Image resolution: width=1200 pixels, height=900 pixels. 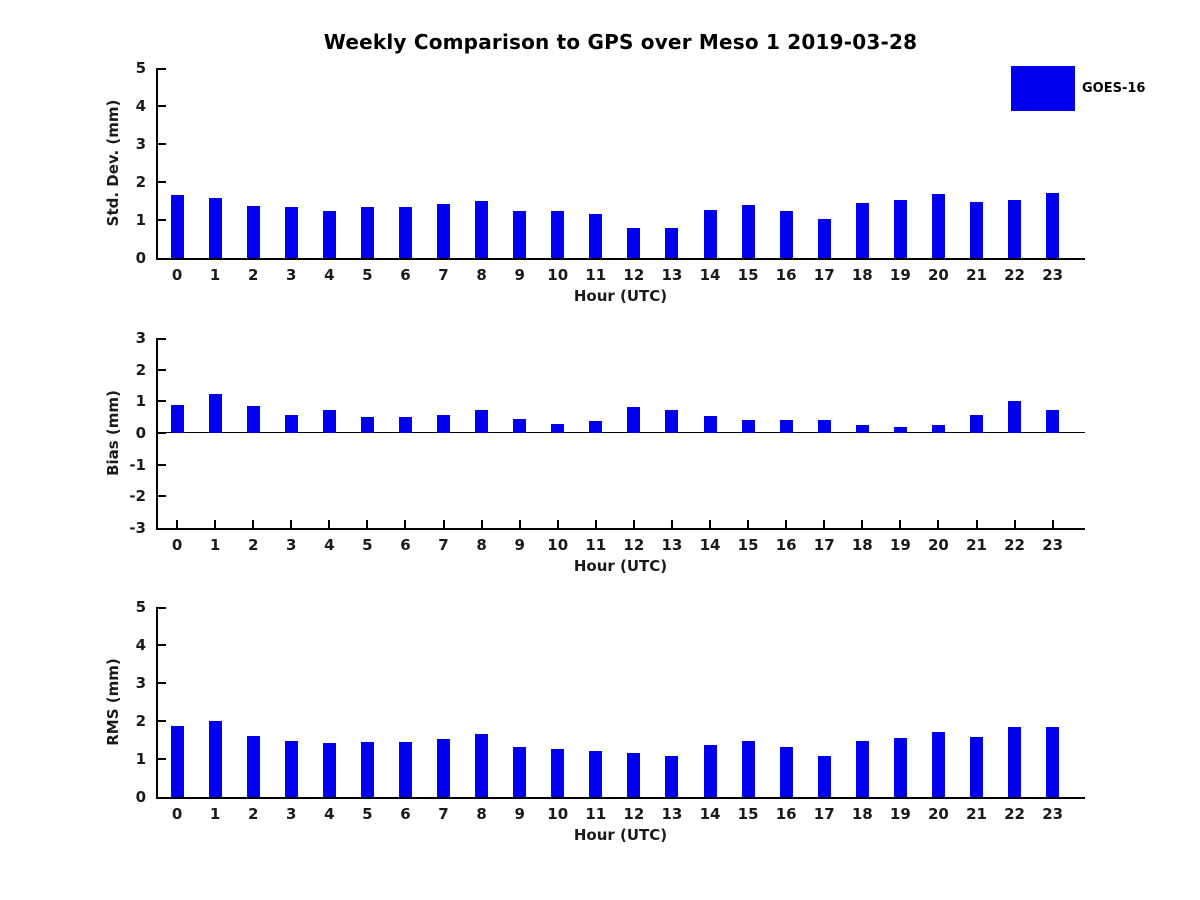 What do you see at coordinates (405, 814) in the screenshot?
I see `x-tick-label: 6` at bounding box center [405, 814].